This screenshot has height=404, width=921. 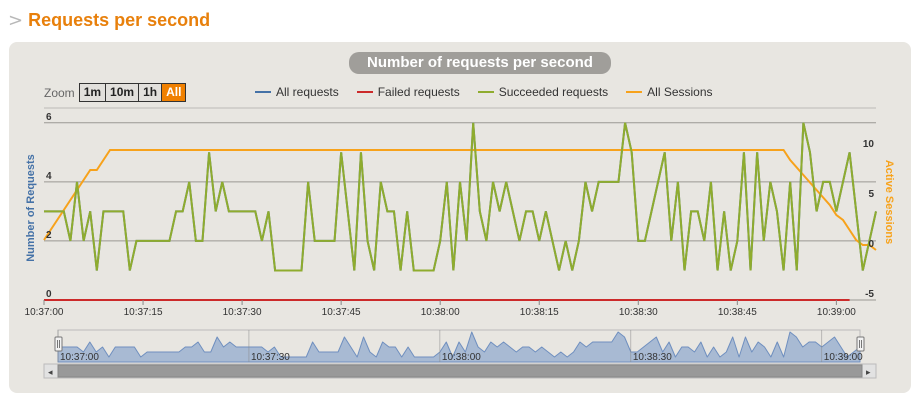 What do you see at coordinates (836, 312) in the screenshot?
I see `x-tick-label: 10:39:00` at bounding box center [836, 312].